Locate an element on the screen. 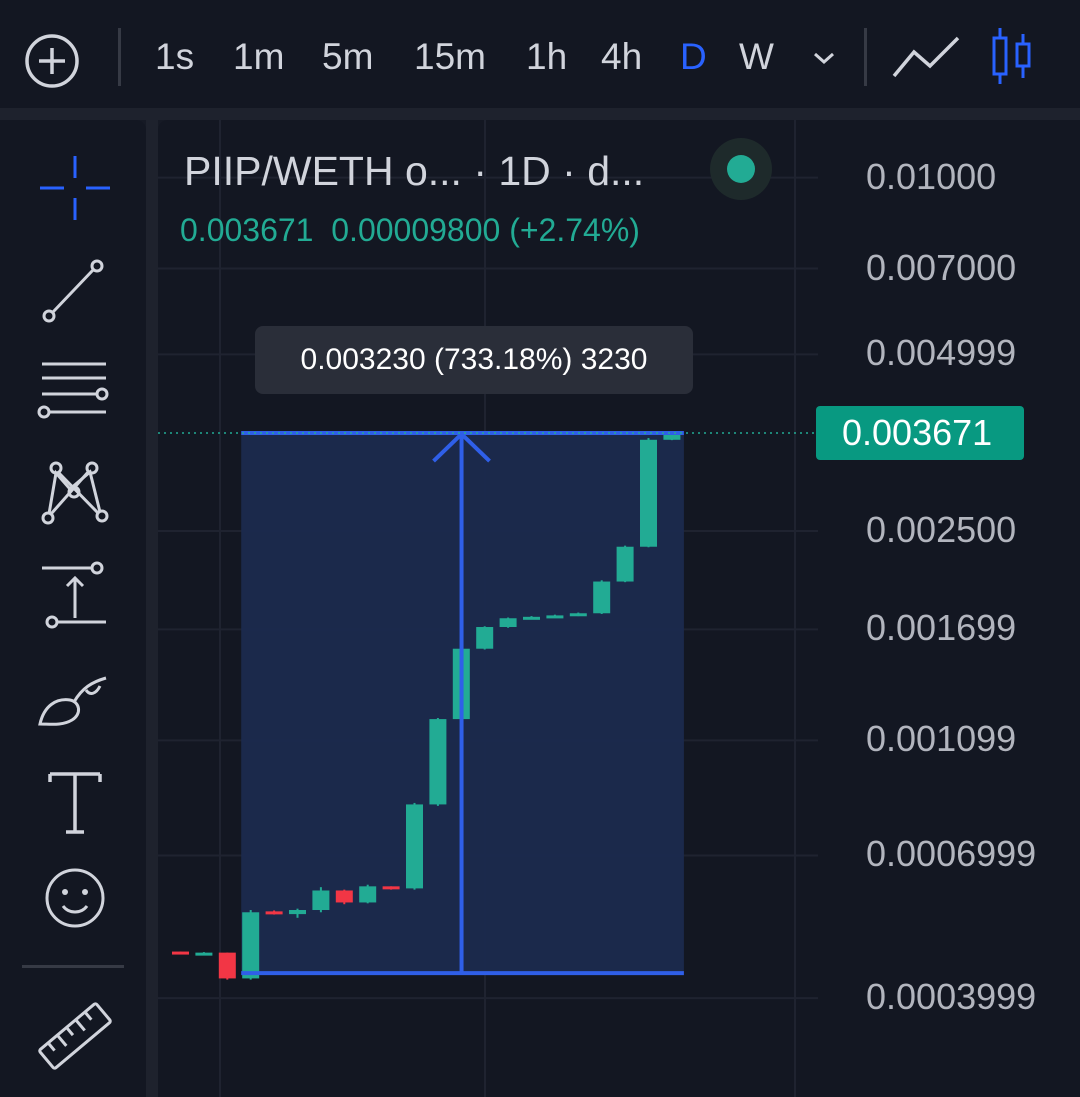 This screenshot has height=1097, width=1080. price-axis-label: 0.001099 is located at coordinates (941, 739).